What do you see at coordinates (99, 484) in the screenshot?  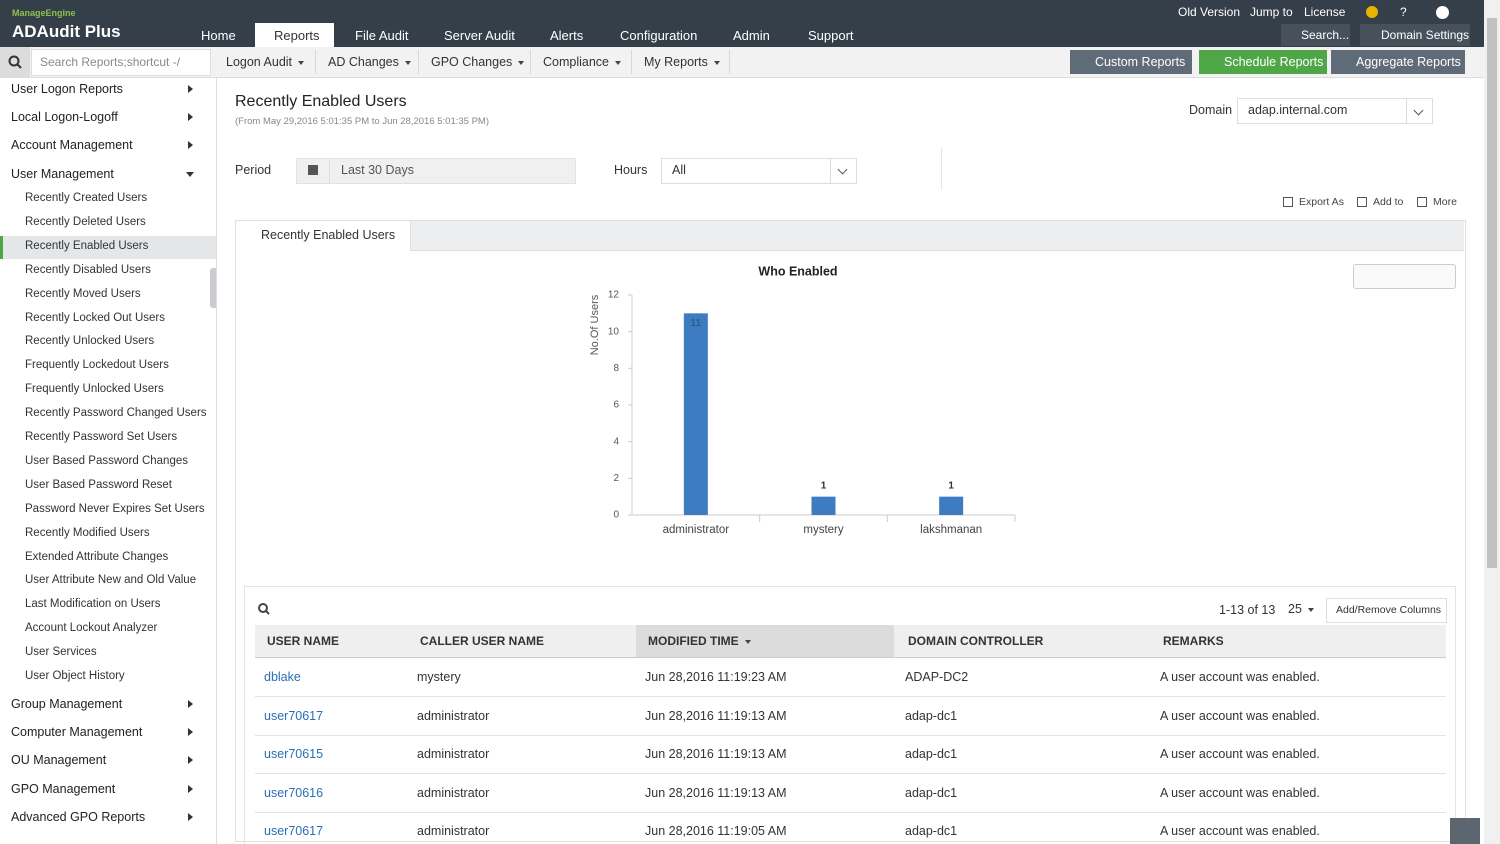 I see `sidebar-item: User Based Password Reset` at bounding box center [99, 484].